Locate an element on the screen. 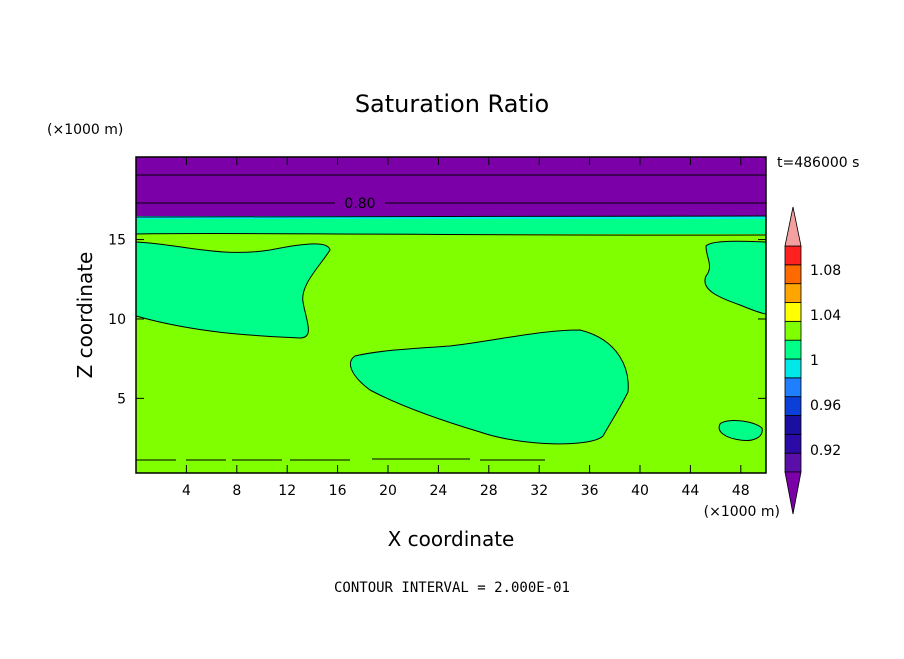 The height and width of the screenshot is (659, 904). colorbar-tick-label: 1 is located at coordinates (814, 361).